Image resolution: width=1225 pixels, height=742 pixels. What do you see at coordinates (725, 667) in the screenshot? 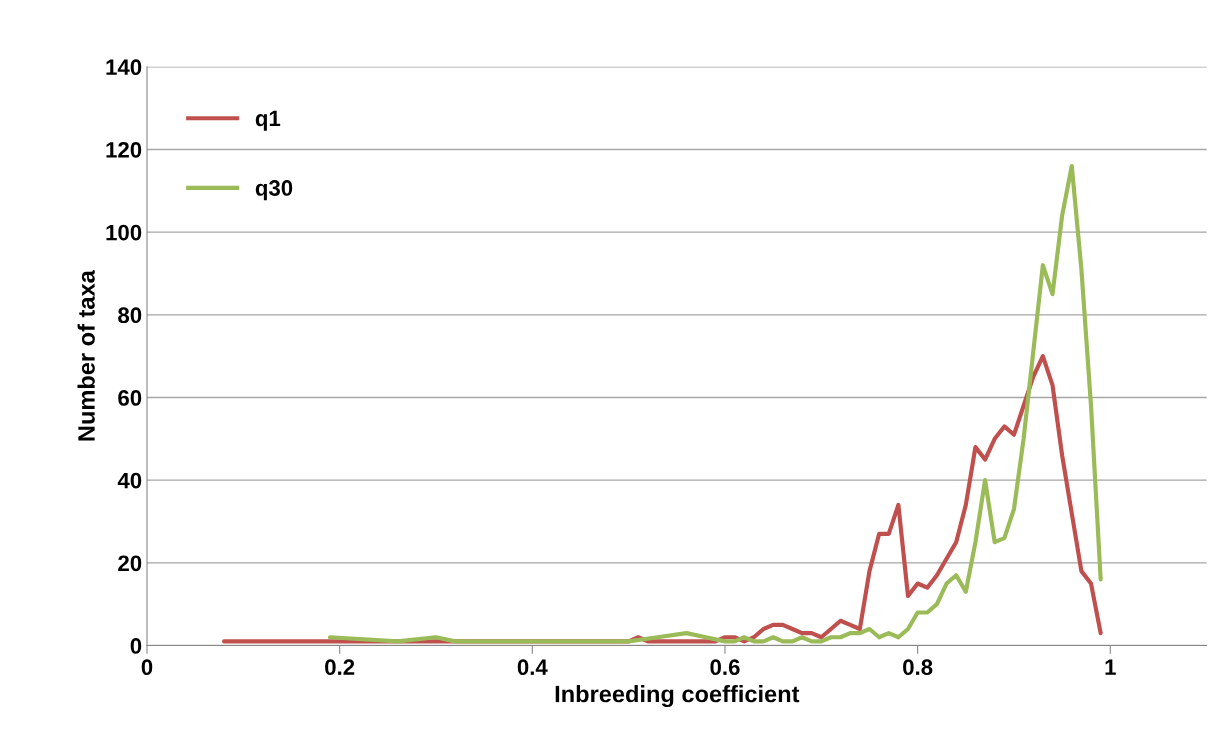
I see `x-tick-label: 0.6` at bounding box center [725, 667].